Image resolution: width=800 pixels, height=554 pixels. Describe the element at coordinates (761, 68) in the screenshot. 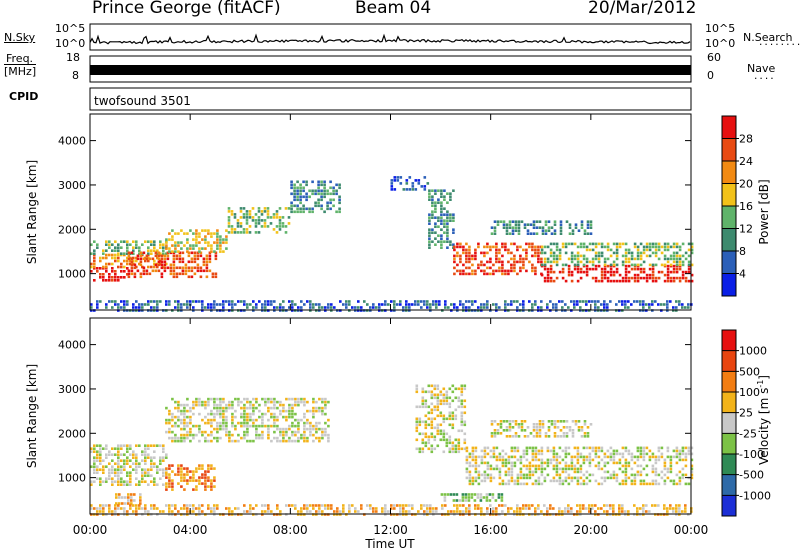

I see `nave-label: Nave` at that location.